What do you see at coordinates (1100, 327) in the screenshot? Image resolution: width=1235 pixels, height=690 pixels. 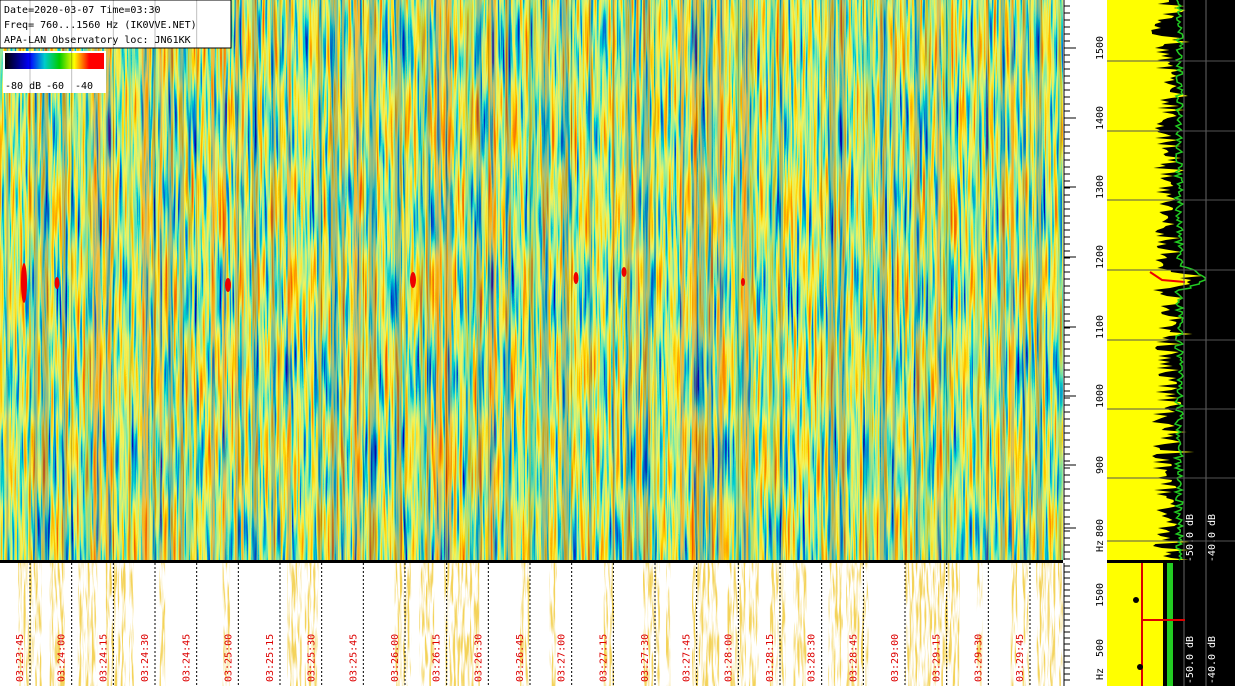 I see `freq-tick-label: 1100` at bounding box center [1100, 327].